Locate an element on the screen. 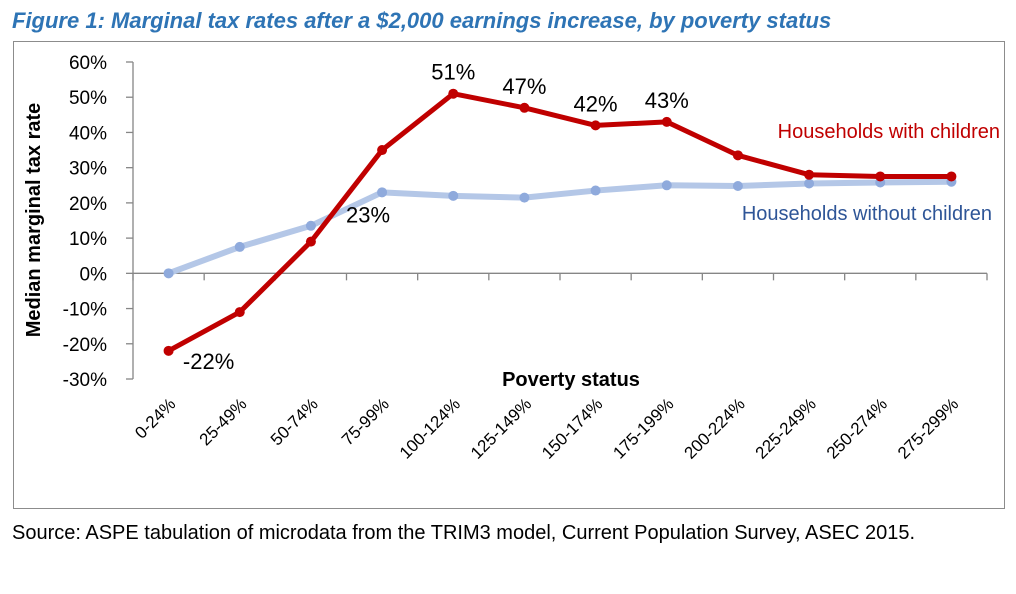  x-tick-label: 150-174% is located at coordinates (572, 428).